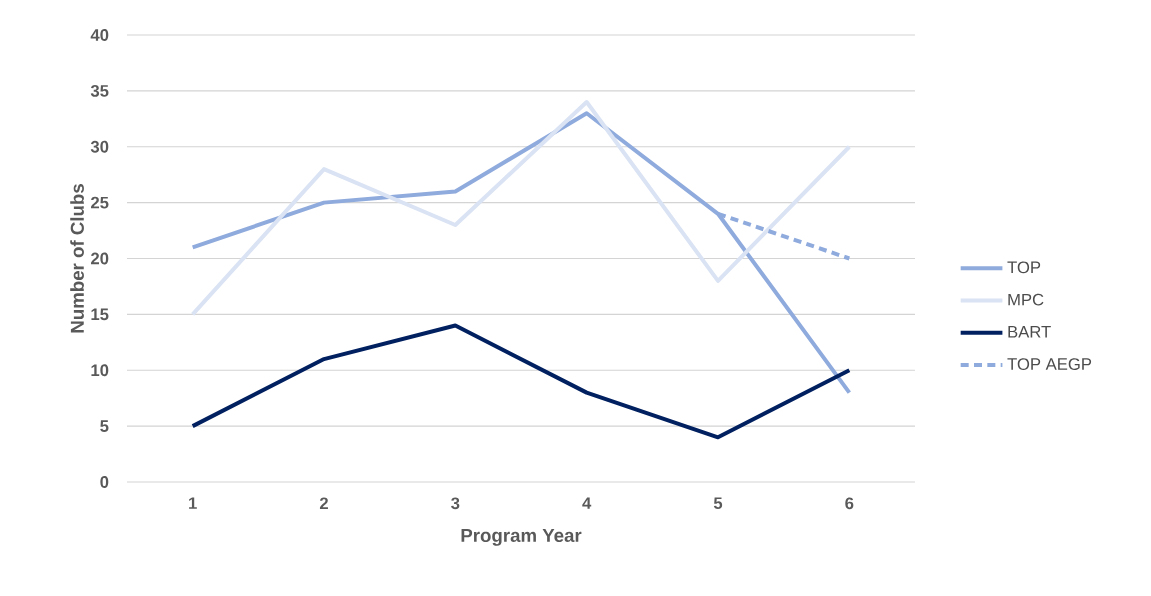  I want to click on line-series, so click(521, 381).